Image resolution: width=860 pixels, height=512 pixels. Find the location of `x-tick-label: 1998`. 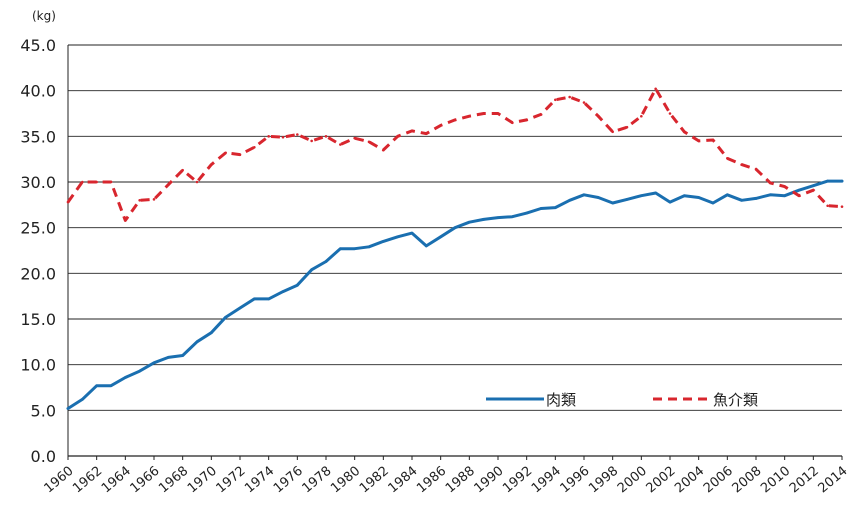

x-tick-label: 1998 is located at coordinates (603, 480).